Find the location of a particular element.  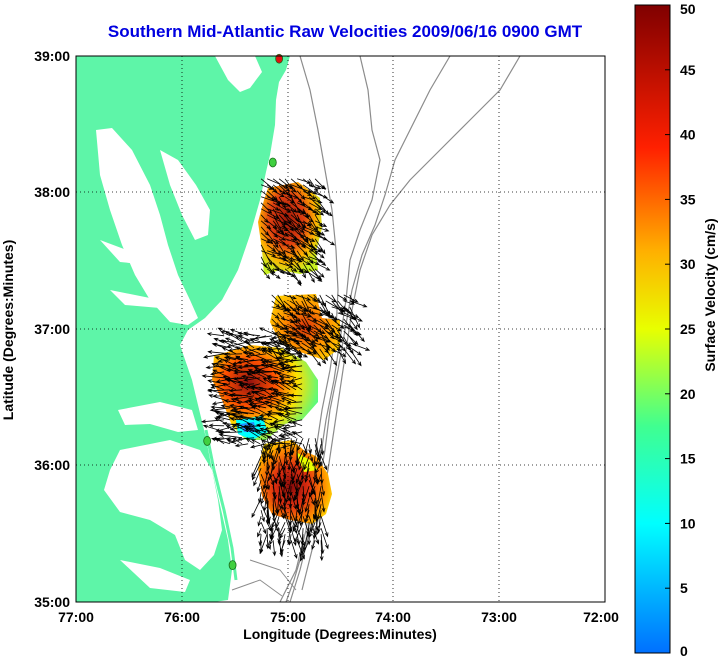

lon-tick: 74:00 is located at coordinates (393, 617).